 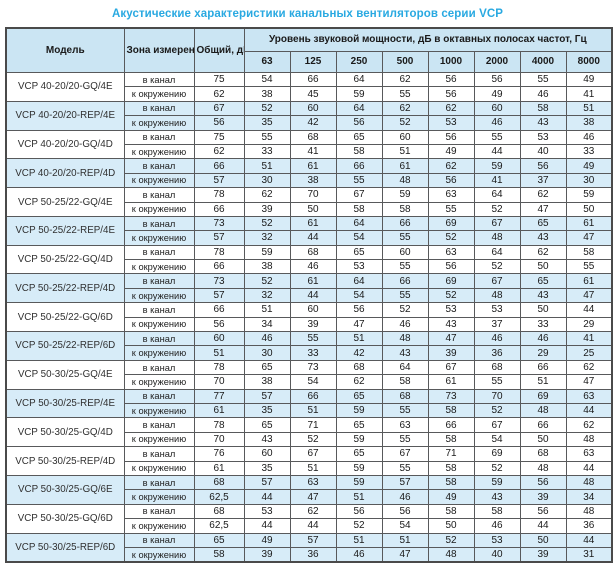 What do you see at coordinates (359, 151) in the screenshot?
I see `value-cell: 58` at bounding box center [359, 151].